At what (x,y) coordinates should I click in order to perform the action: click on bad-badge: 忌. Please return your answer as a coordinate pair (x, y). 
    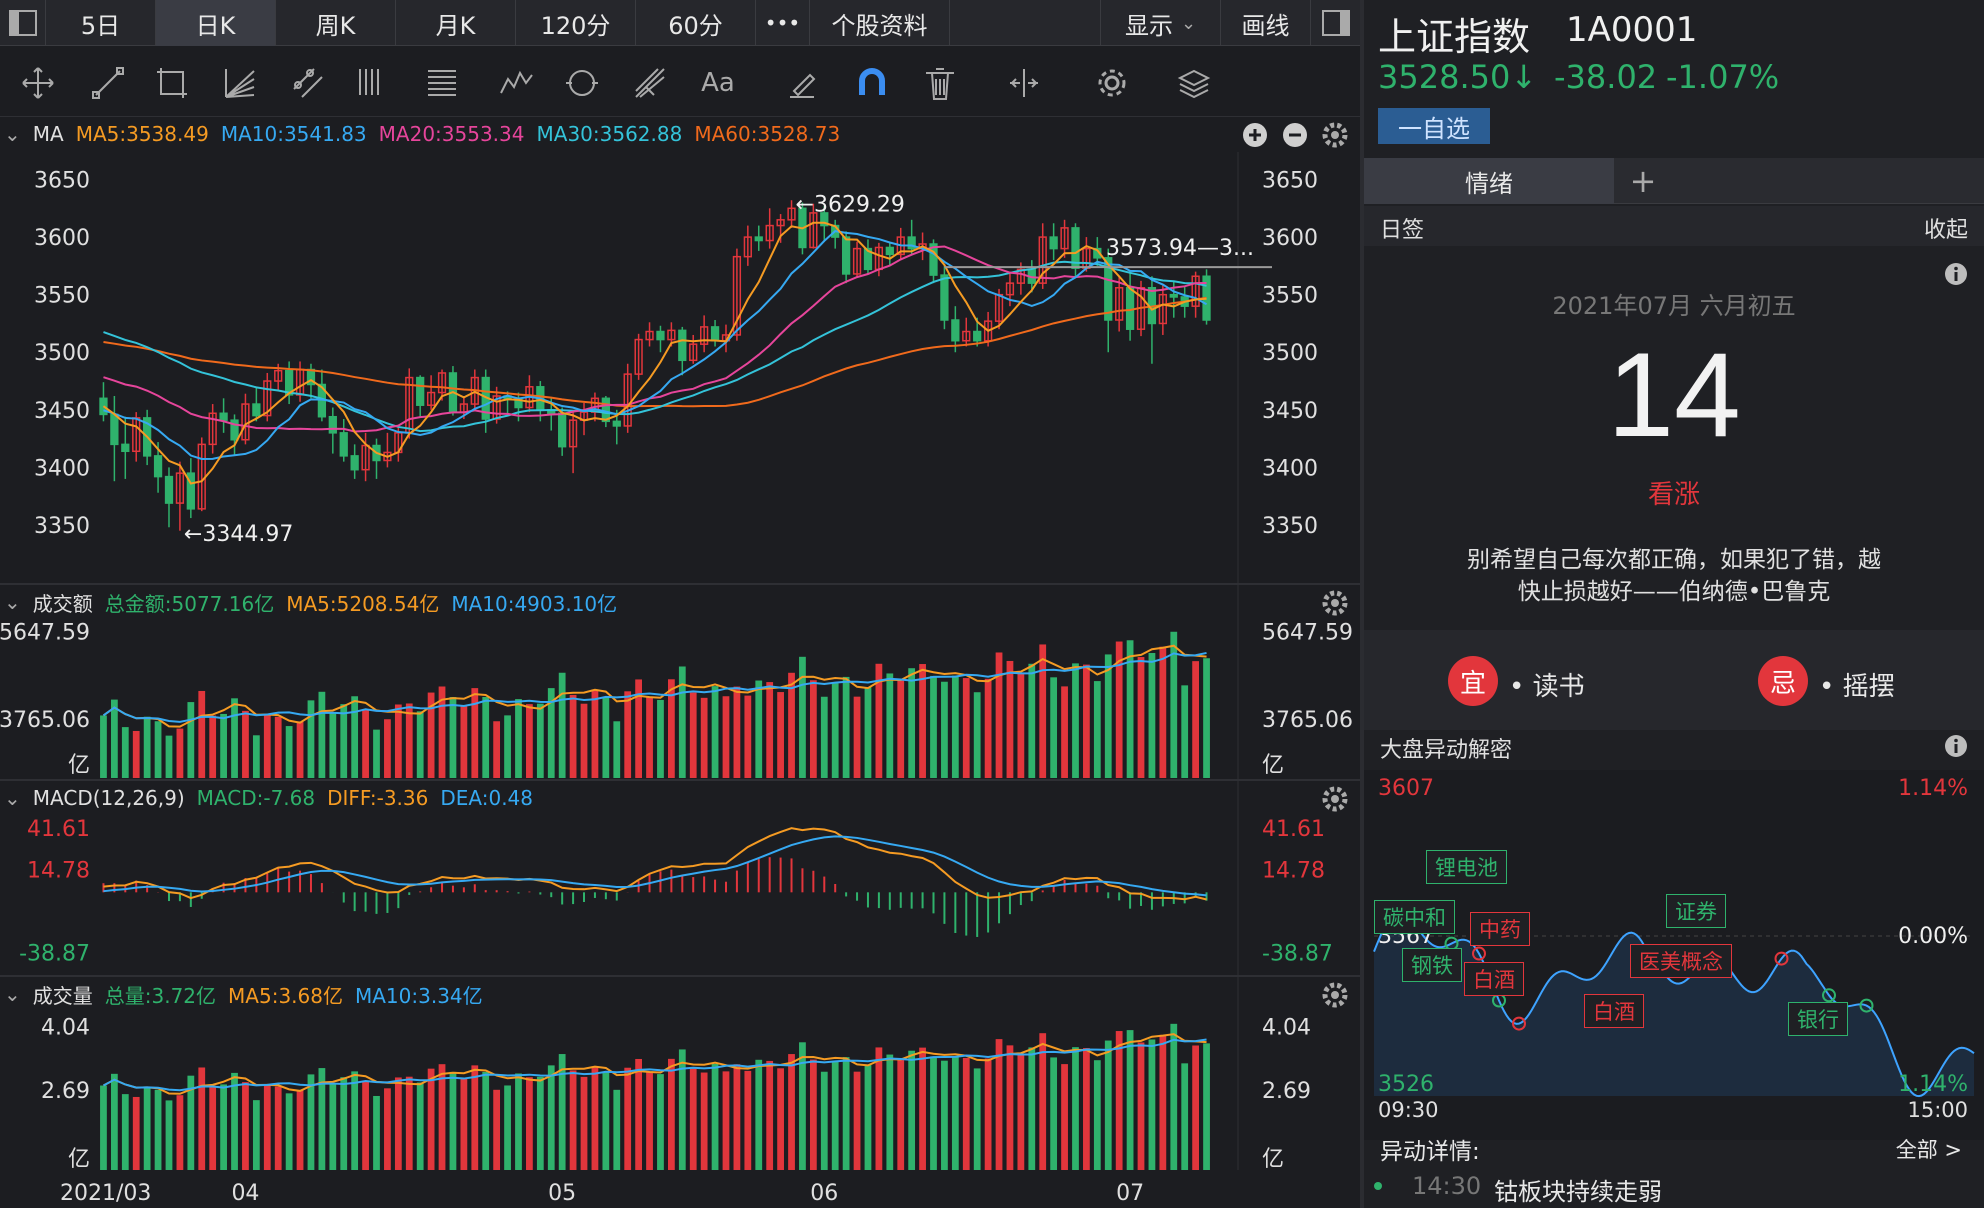
    Looking at the image, I should click on (1783, 681).